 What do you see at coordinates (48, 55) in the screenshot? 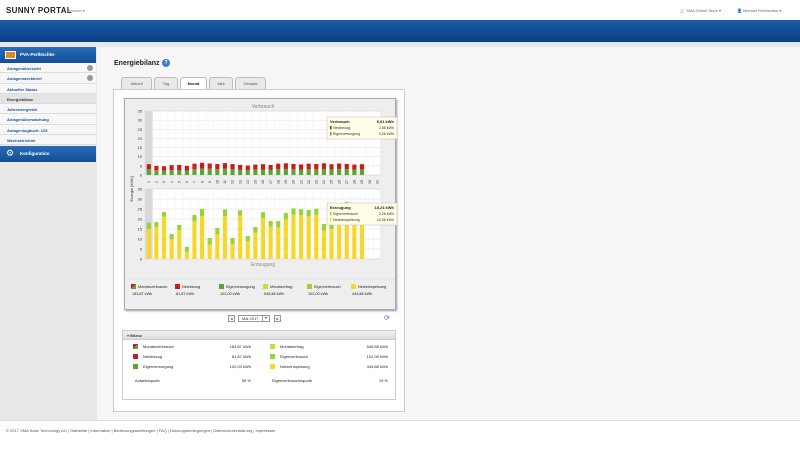
I see `sidebar-plant-header: PVA-Perßtschke` at bounding box center [48, 55].